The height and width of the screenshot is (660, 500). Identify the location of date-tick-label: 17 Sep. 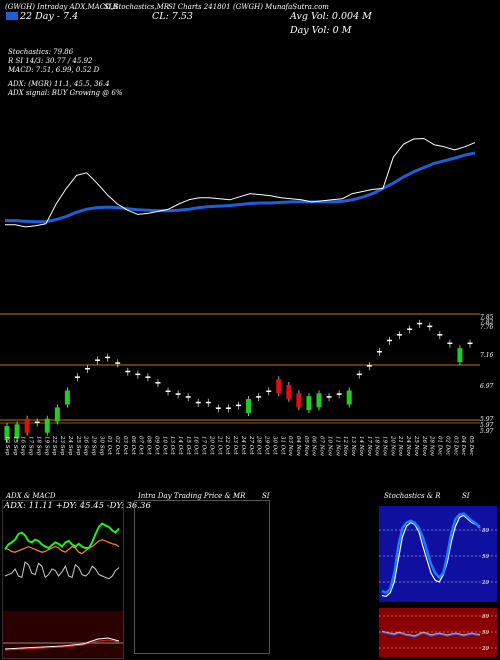
(31, 446).